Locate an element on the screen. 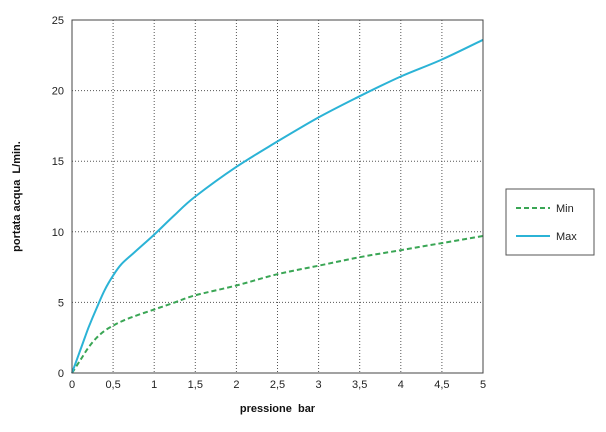  x-tick-labels: 0 0,5 1 1,5 2 2,5 3 3,5 4 4,5 5 is located at coordinates (277, 385).